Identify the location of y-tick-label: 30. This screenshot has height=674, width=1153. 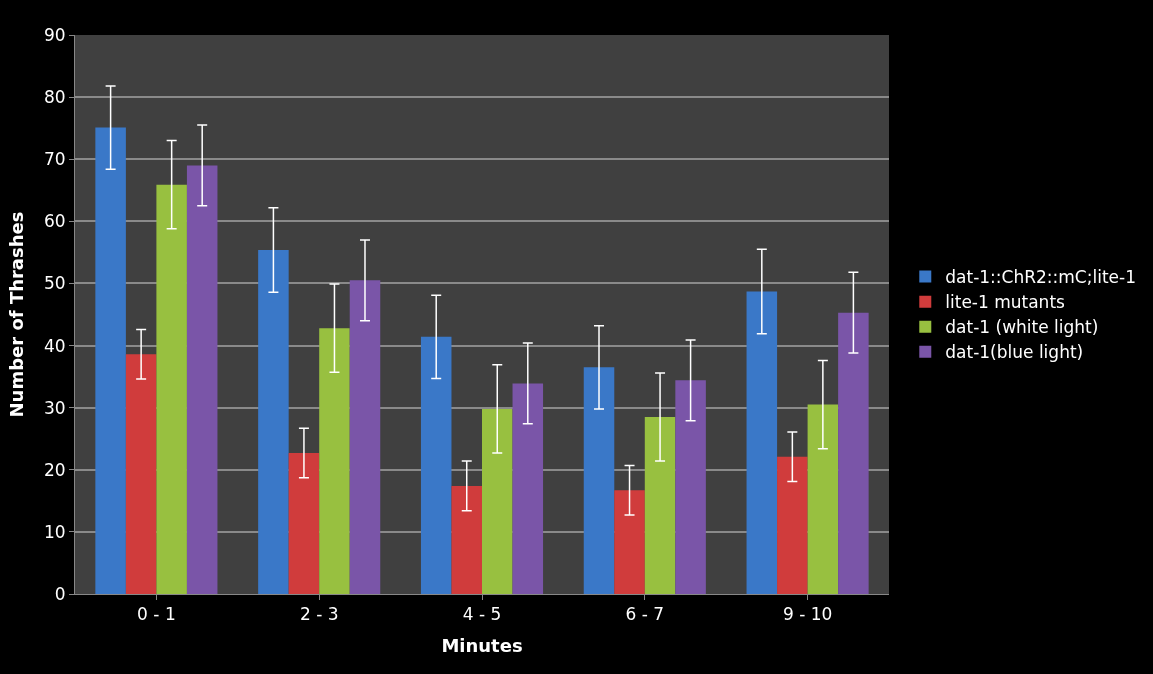
(54, 407).